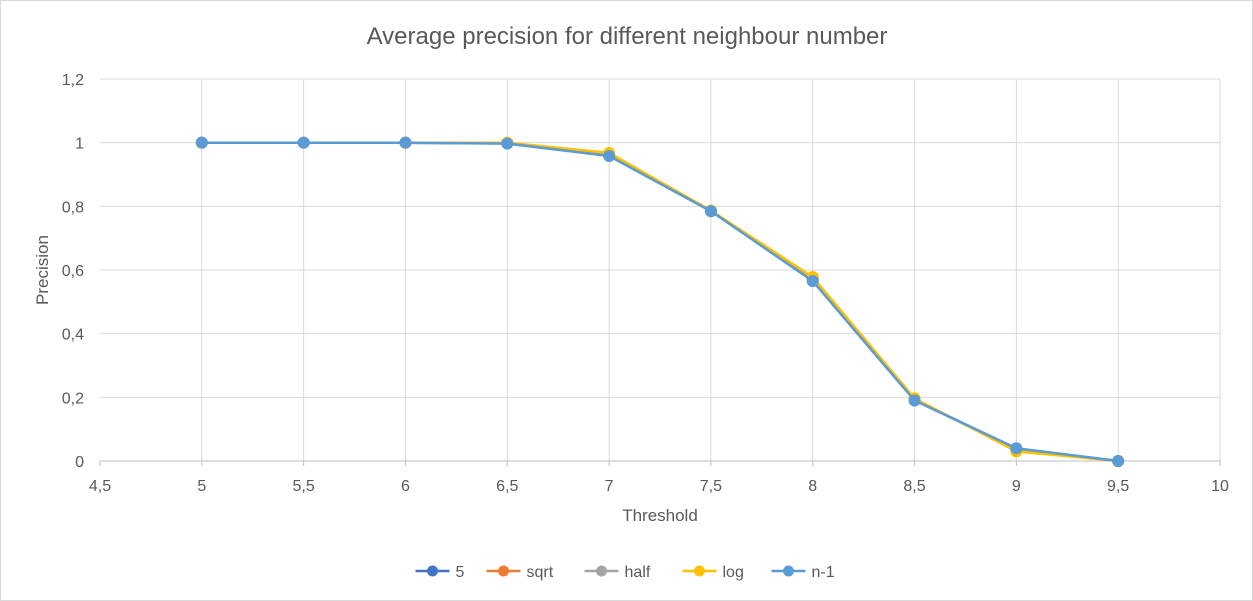  I want to click on x-tick-label: 8, so click(812, 486).